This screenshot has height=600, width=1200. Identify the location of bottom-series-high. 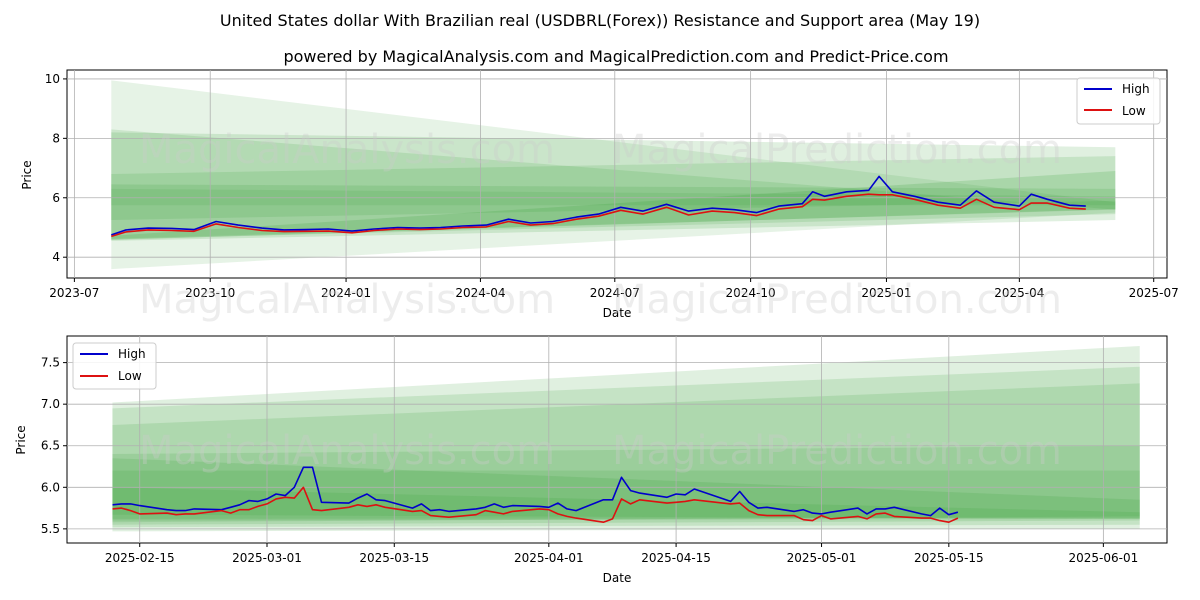
(535, 491).